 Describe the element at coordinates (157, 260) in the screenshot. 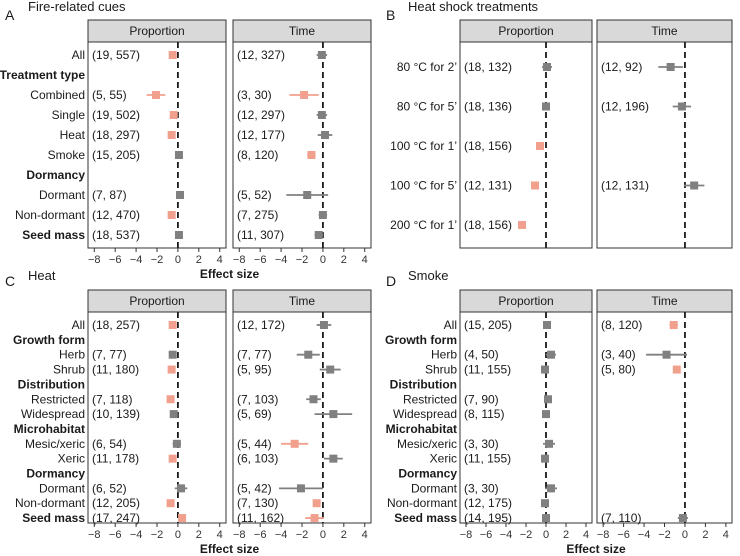

I see `x-tick-label: −2` at that location.